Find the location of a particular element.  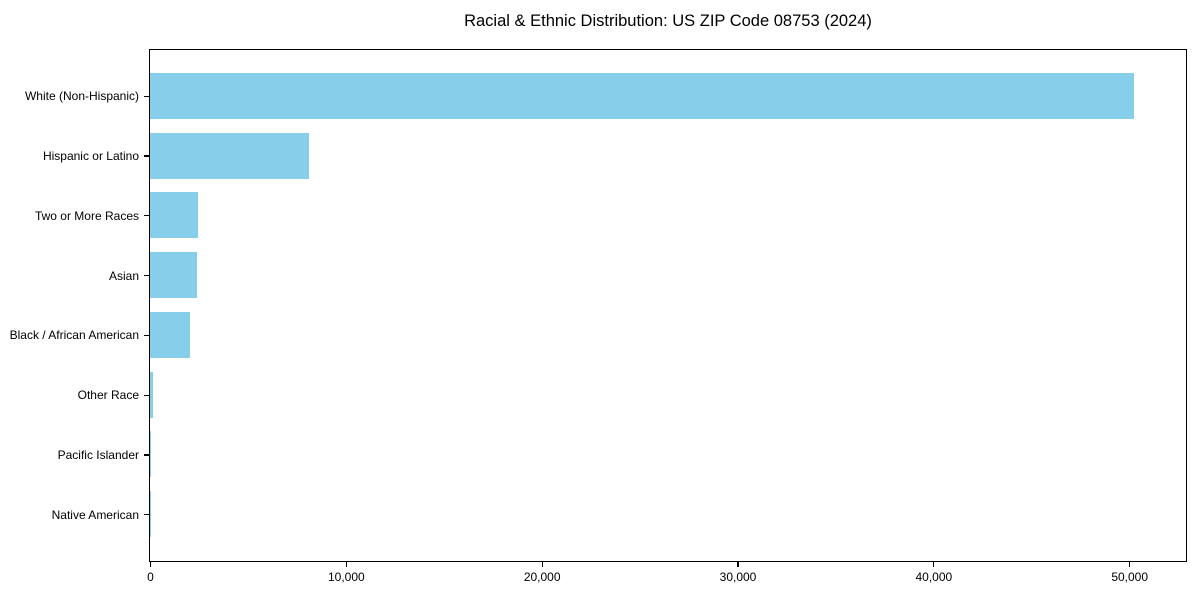

y-axis-label: Native American is located at coordinates (95, 514).